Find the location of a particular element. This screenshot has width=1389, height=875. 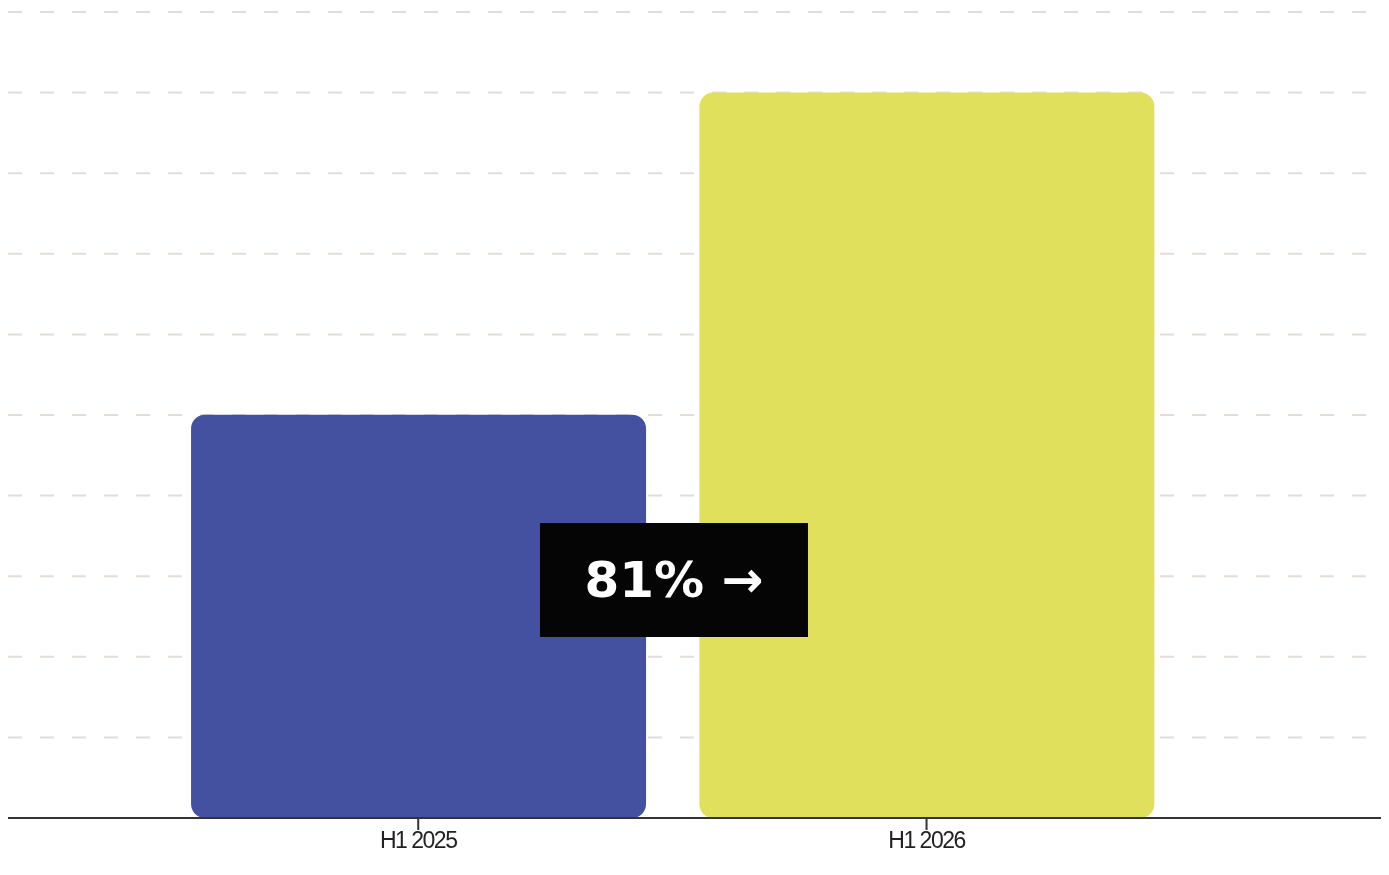

x-tick-label: H1 2026 is located at coordinates (927, 840).